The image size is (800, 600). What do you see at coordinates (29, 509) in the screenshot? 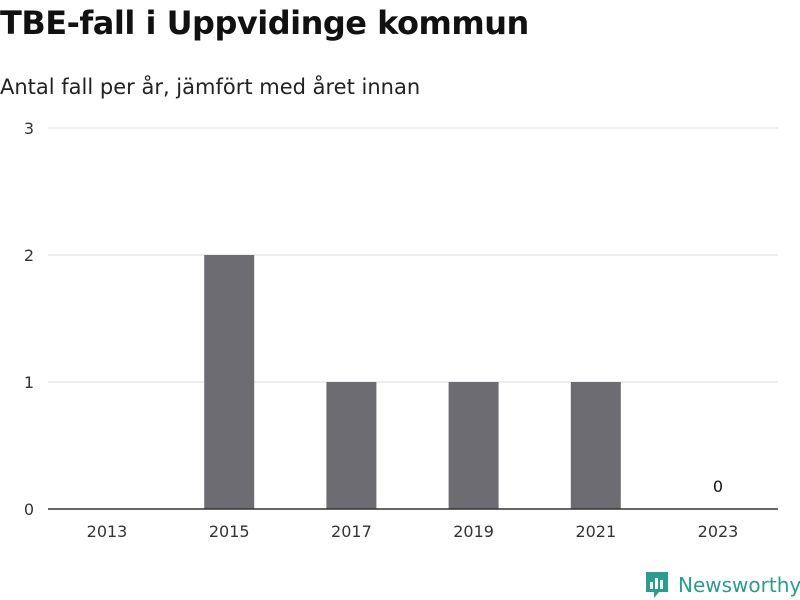
I see `y-tick-label: 0` at bounding box center [29, 509].